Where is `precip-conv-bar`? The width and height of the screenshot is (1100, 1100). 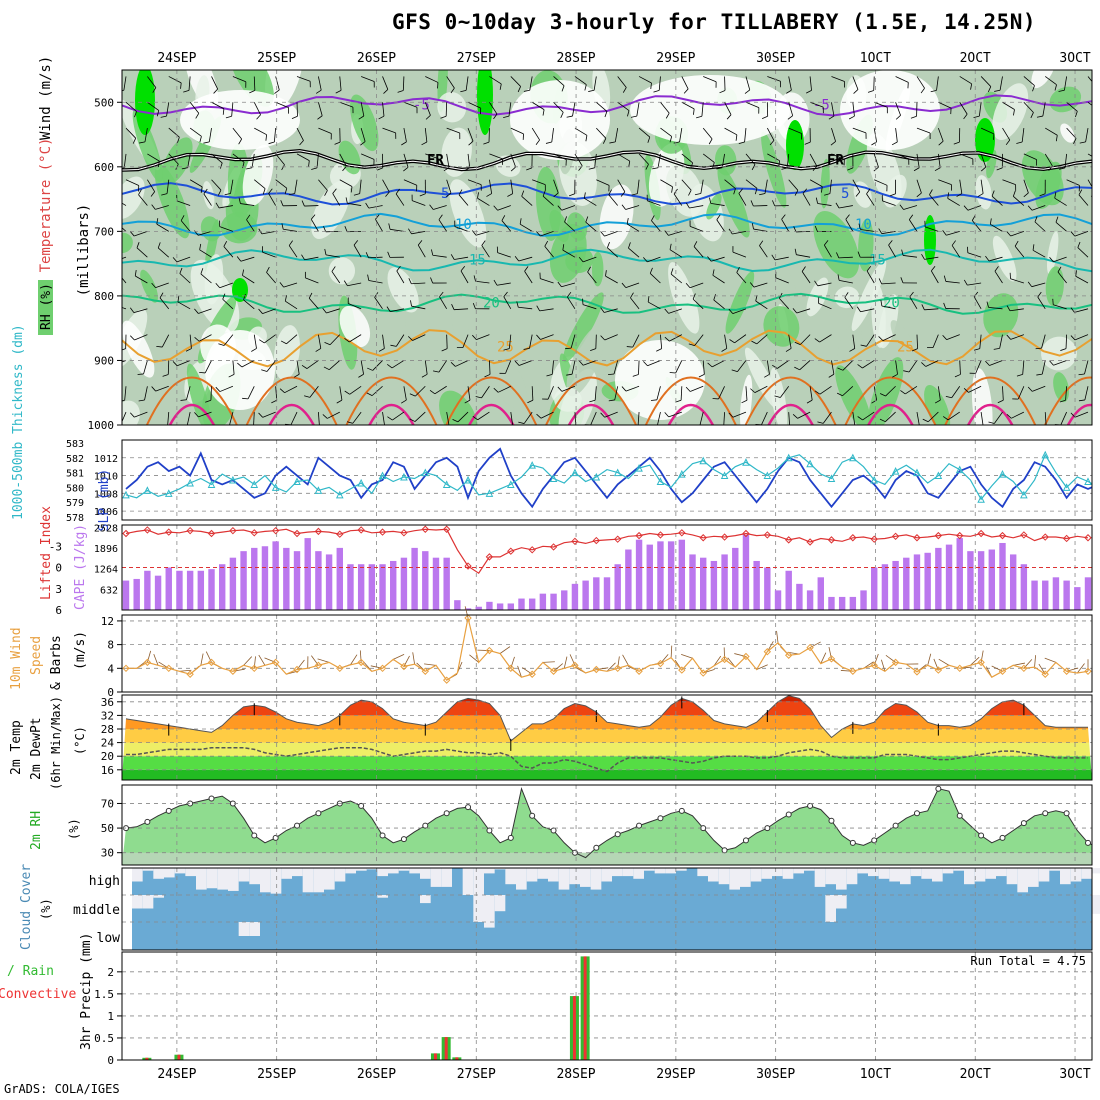
precip-conv-bar is located at coordinates (457, 1058).